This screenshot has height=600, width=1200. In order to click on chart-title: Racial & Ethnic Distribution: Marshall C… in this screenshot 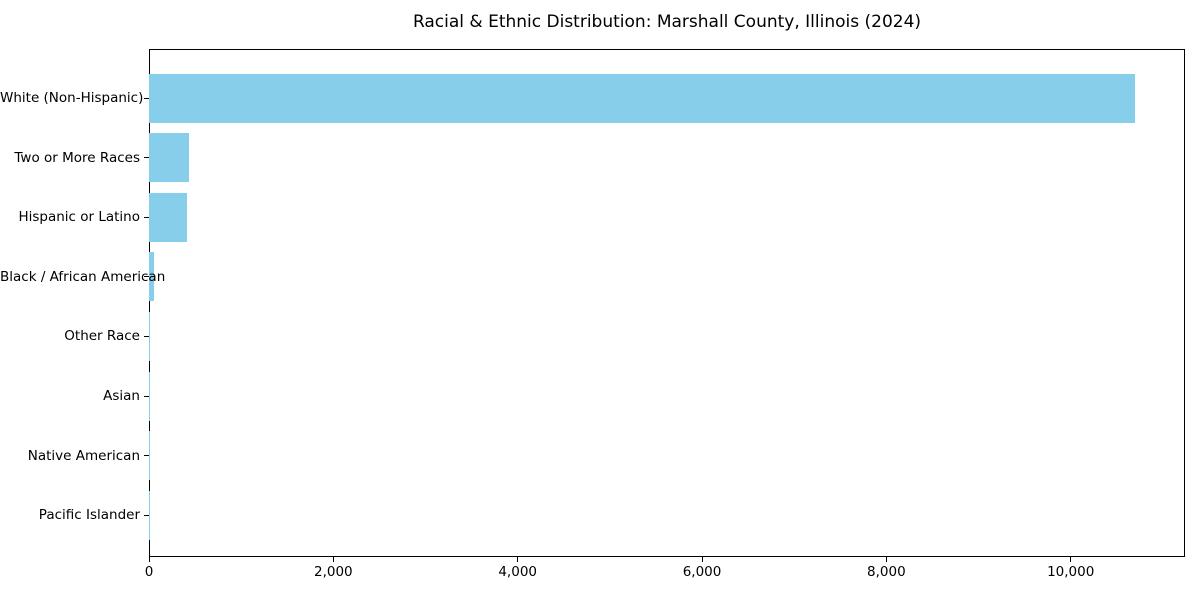, I will do `click(667, 22)`.